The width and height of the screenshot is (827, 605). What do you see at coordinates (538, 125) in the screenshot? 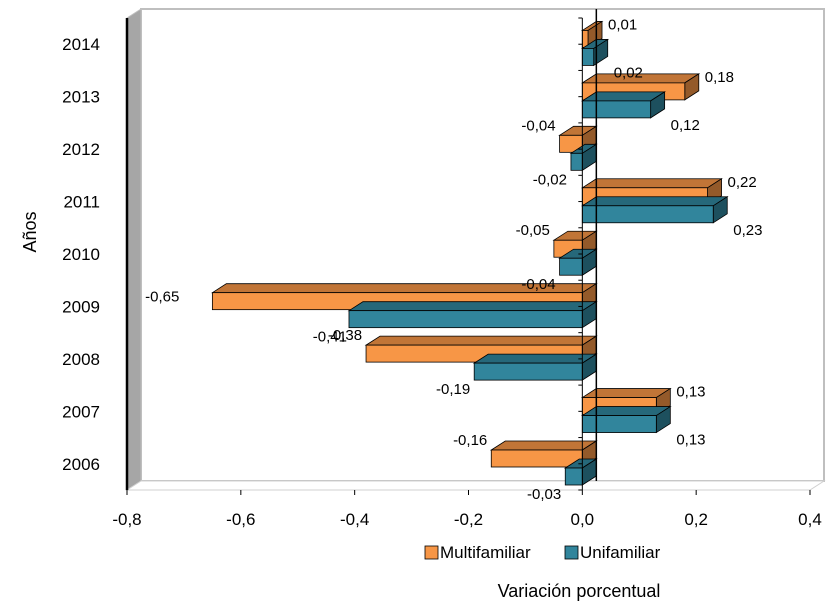
I see `data-label-multifamiliar-2012: -0,04` at bounding box center [538, 125].